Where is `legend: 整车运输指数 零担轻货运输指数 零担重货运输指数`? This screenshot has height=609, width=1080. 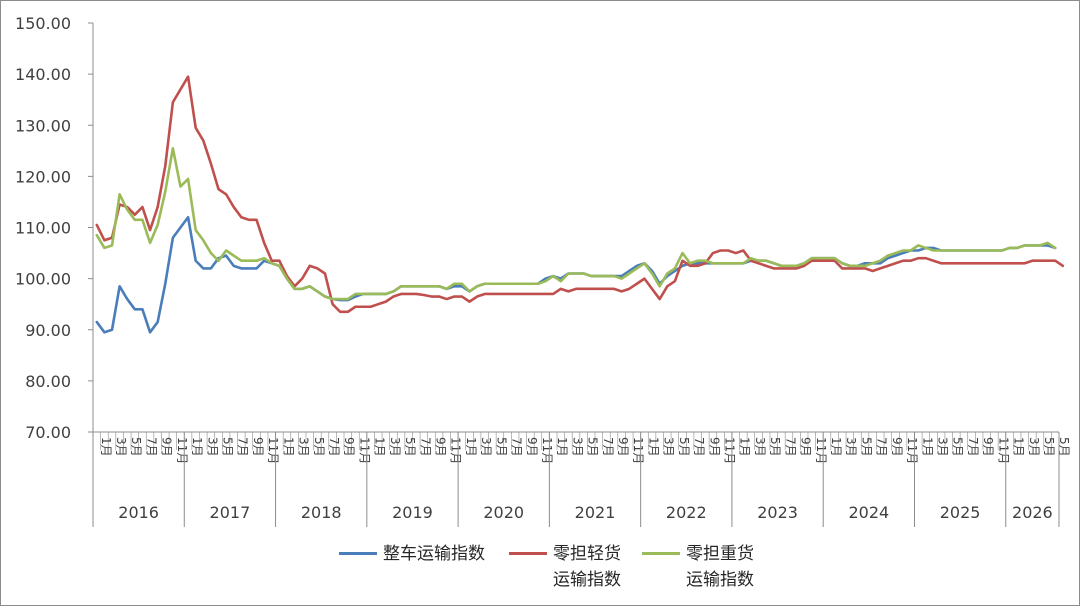 legend: 整车运输指数 零担轻货运输指数 零担重货运输指数 is located at coordinates (569, 571).